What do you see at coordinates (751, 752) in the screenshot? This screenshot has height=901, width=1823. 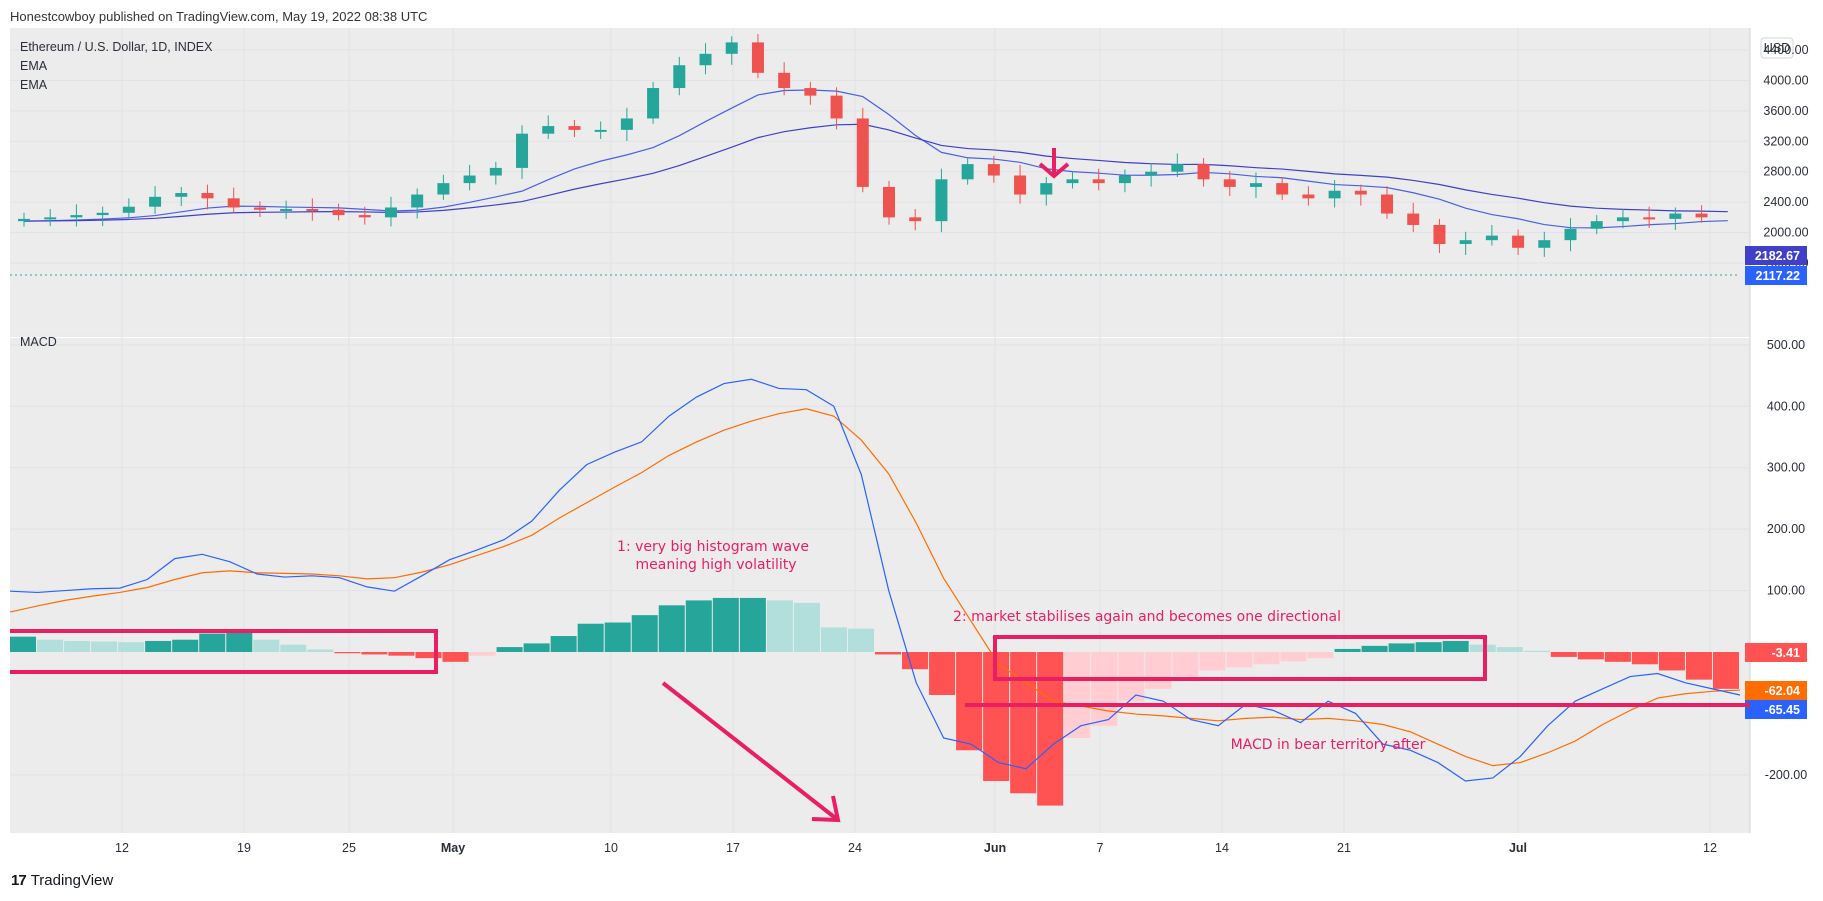 I see `trend-arrow-icon` at bounding box center [751, 752].